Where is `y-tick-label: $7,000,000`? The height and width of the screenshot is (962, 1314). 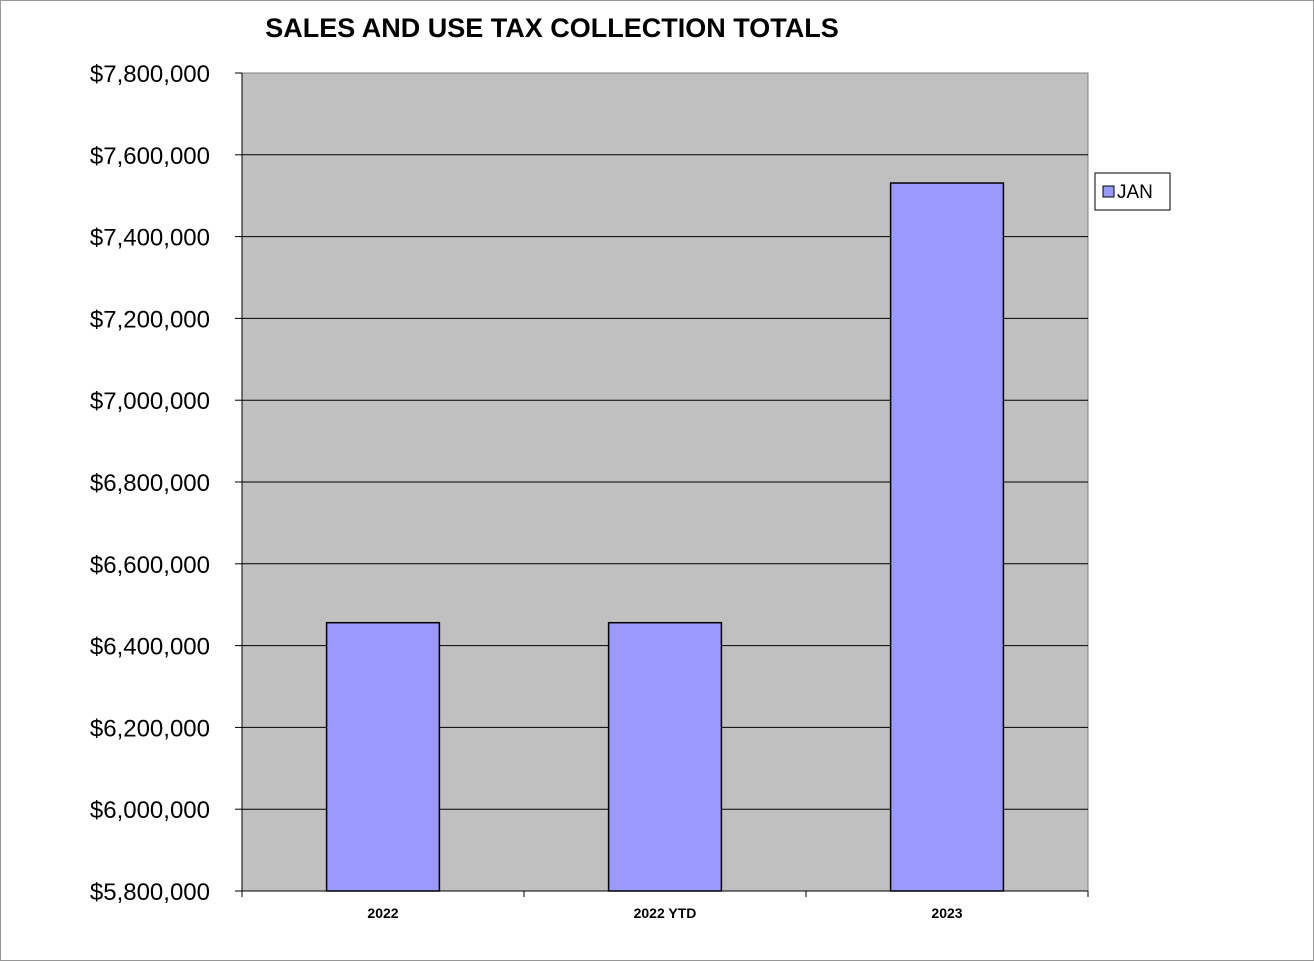
y-tick-label: $7,000,000 is located at coordinates (150, 401).